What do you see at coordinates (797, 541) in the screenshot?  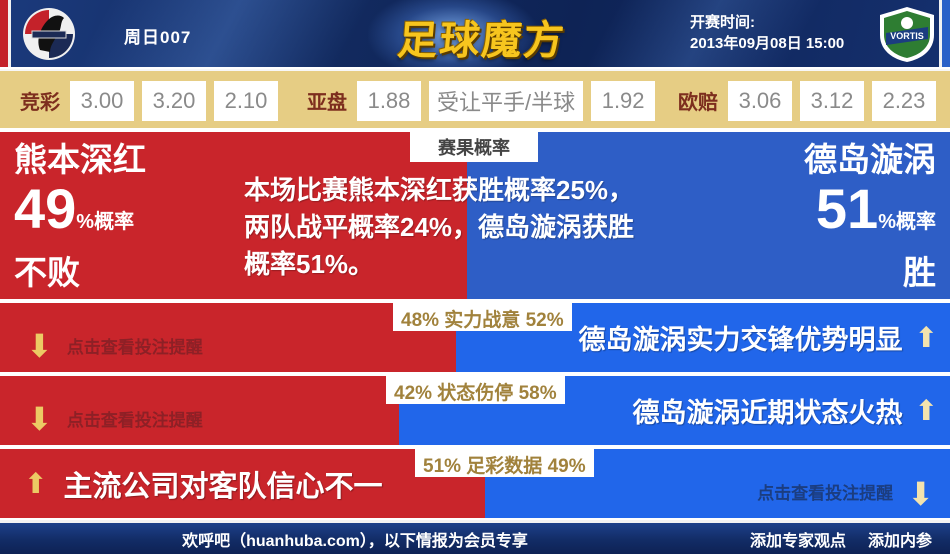 I see `add-expert-view-link: 添加专家观点` at bounding box center [797, 541].